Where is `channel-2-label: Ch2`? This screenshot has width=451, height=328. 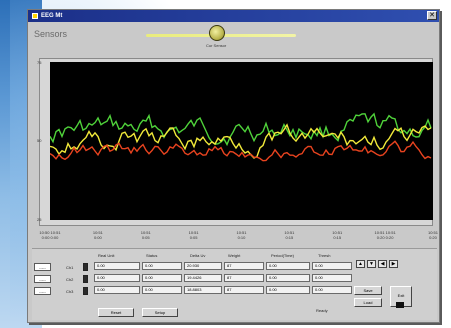
channel-2-label: Ch2 is located at coordinates (70, 279).